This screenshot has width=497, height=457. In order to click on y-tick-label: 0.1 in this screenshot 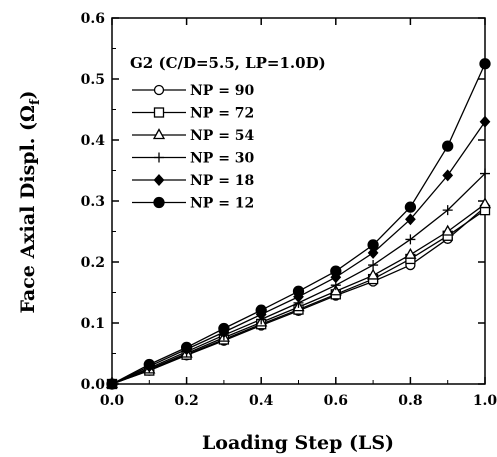, I will do `click(93, 324)`.